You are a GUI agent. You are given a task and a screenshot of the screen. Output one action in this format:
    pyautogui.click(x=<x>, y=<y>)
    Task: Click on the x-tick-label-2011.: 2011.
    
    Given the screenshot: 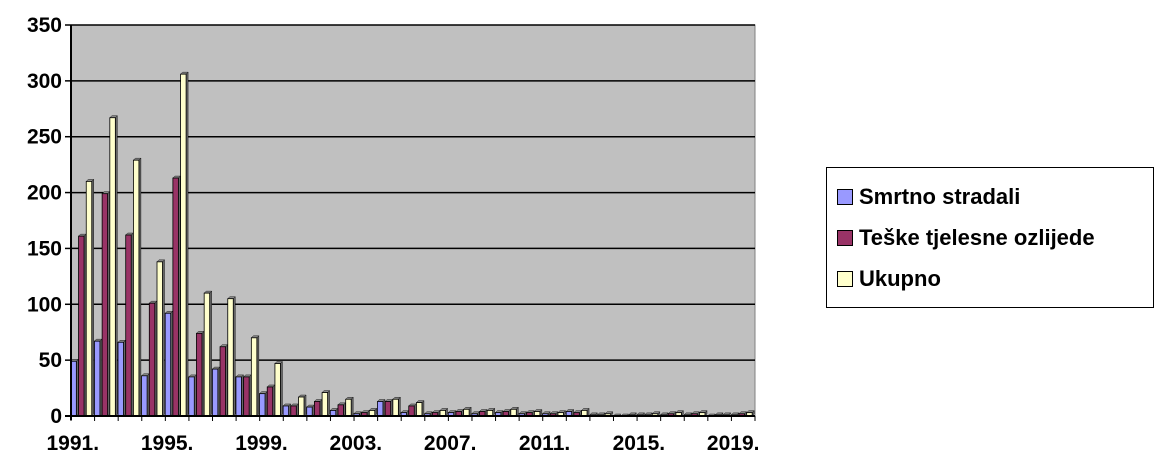 What is the action you would take?
    pyautogui.click(x=544, y=443)
    